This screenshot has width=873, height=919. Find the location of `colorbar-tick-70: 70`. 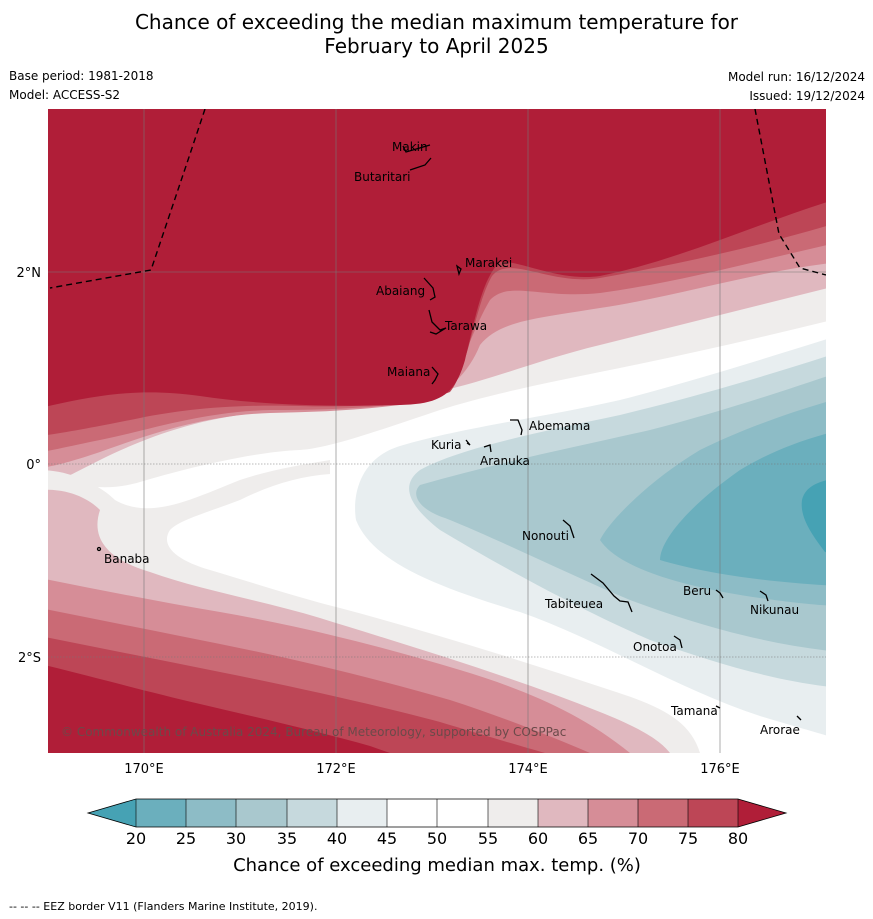

colorbar-tick-70: 70 is located at coordinates (638, 838).